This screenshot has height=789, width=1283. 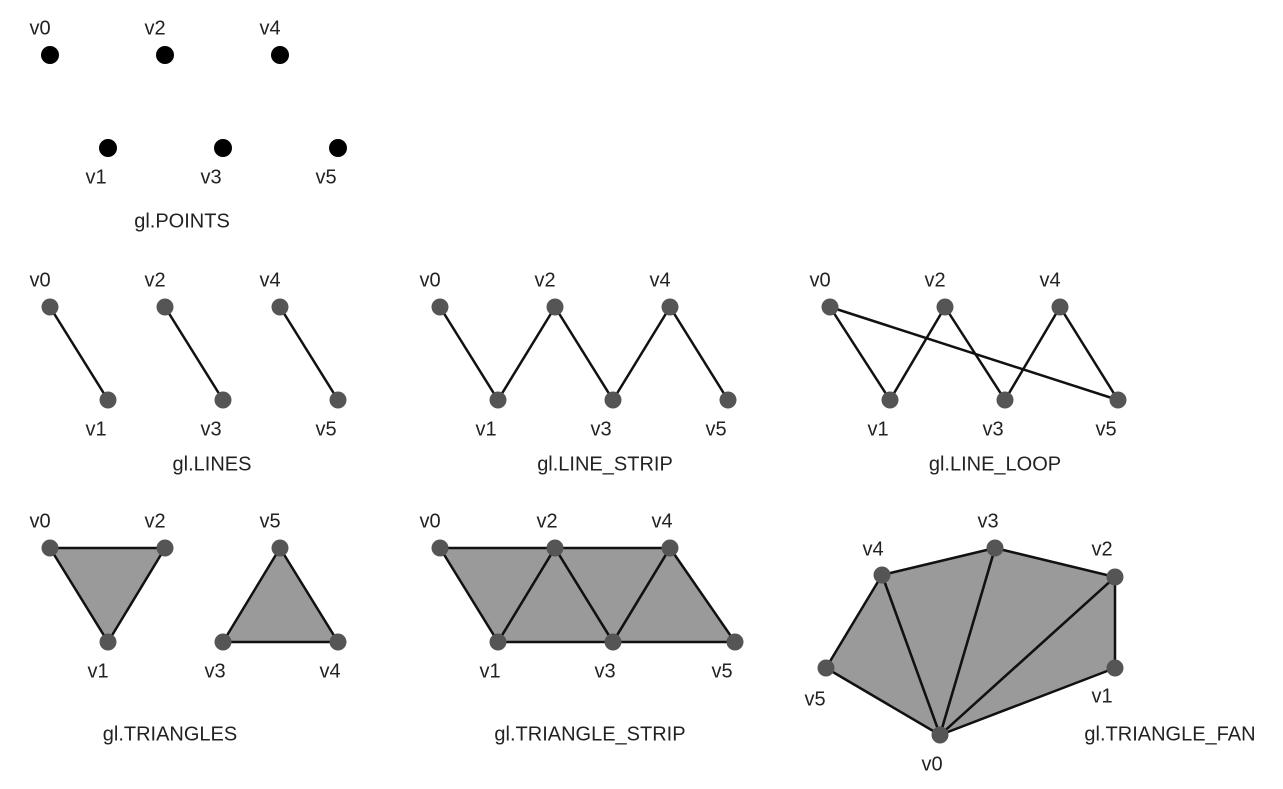 What do you see at coordinates (182, 221) in the screenshot?
I see `diagram-title: gl.POINTS` at bounding box center [182, 221].